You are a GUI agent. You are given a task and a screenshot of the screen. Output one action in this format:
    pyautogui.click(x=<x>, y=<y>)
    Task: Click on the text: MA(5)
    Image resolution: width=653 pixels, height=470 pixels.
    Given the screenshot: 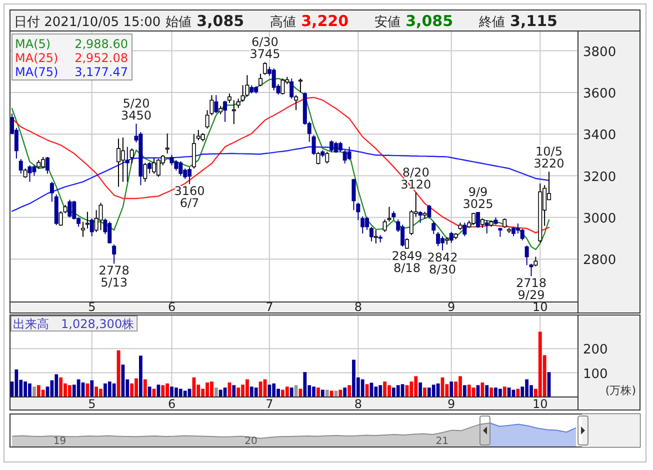 What is the action you would take?
    pyautogui.click(x=33, y=44)
    